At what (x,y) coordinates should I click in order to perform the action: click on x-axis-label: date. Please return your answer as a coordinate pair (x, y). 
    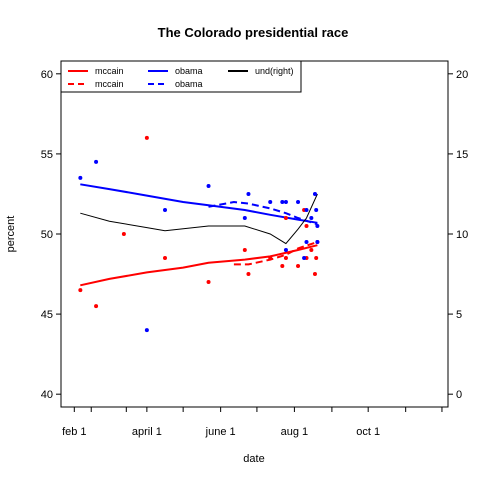
    Looking at the image, I should click on (253, 459).